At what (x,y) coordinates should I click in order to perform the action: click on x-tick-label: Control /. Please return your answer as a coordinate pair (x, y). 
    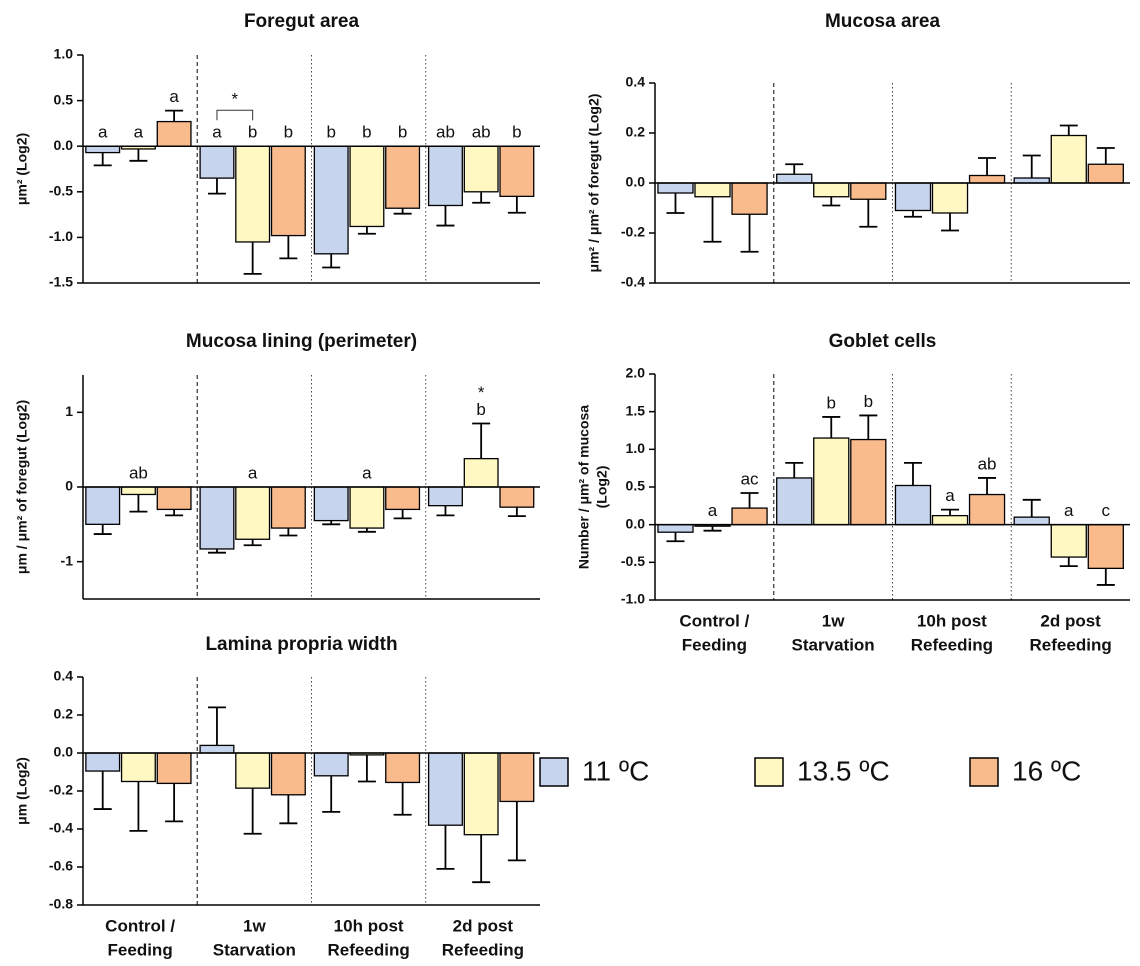
    Looking at the image, I should click on (714, 620).